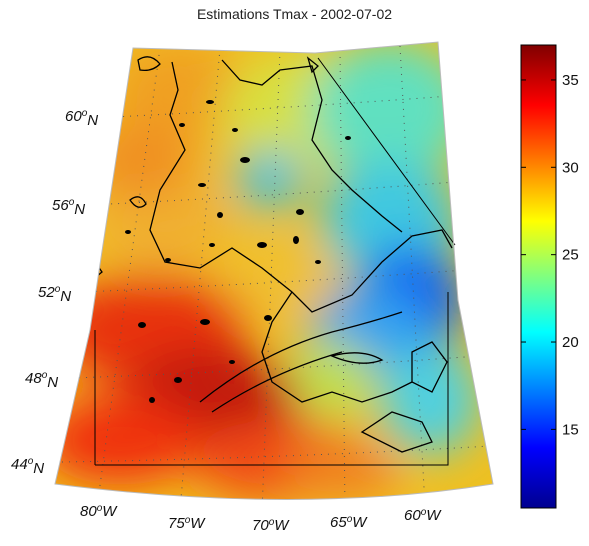  I want to click on lon-label-75: 75oW, so click(187, 523).